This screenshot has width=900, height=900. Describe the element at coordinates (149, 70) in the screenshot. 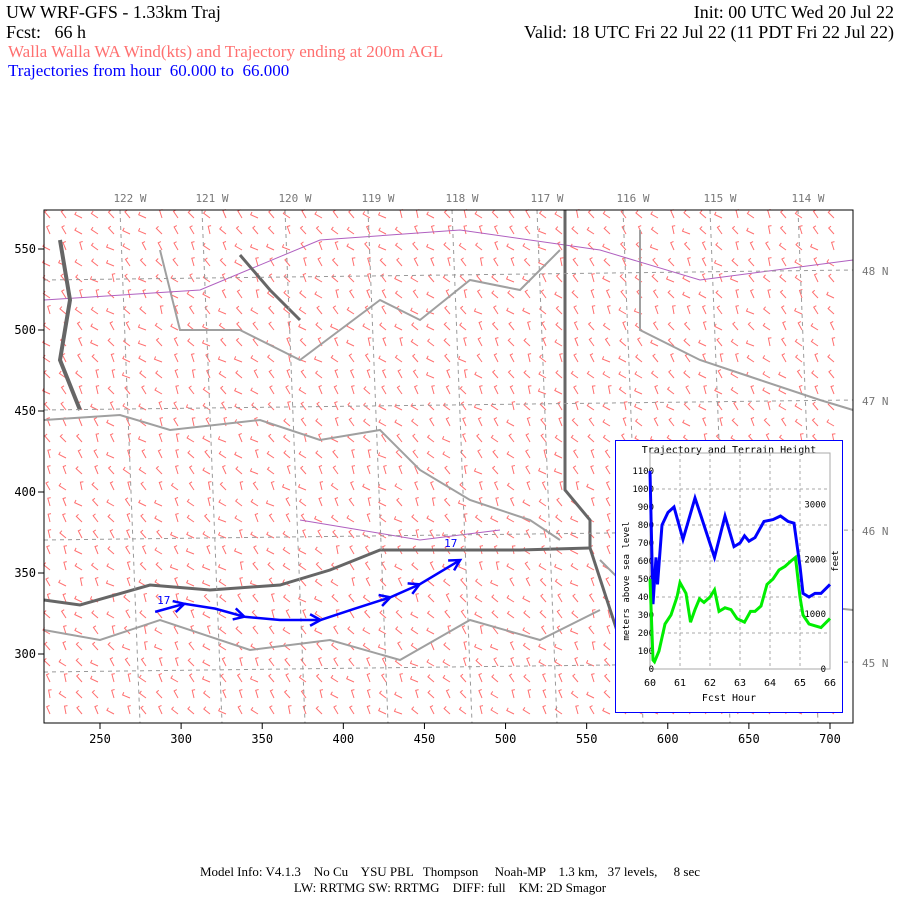

I see `trajectory-range: Trajectories from hour 60.000 to 66.000` at that location.